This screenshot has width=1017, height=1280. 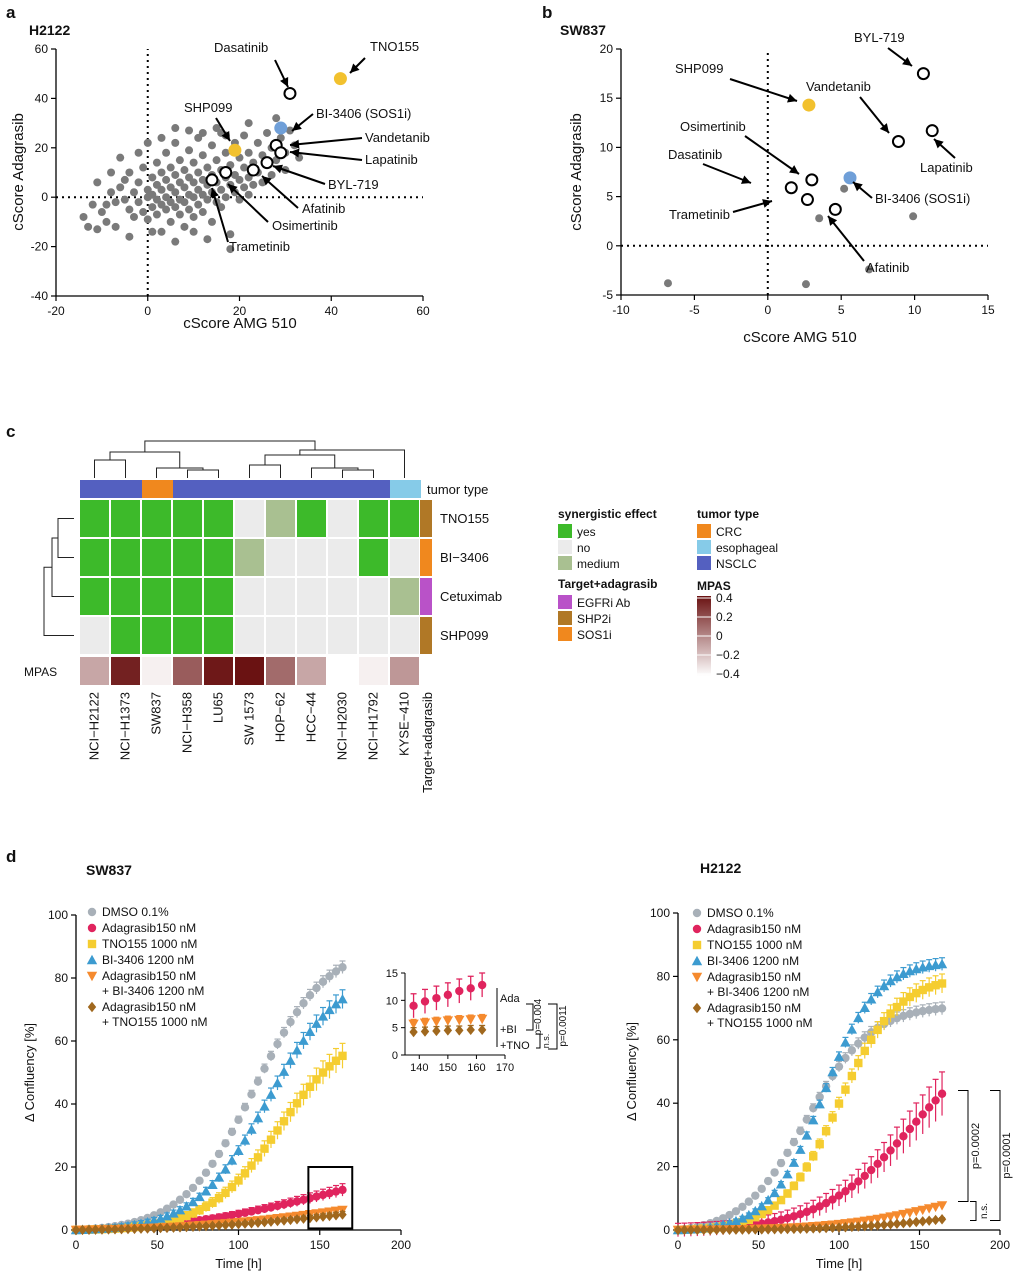 What do you see at coordinates (724, 617) in the screenshot?
I see `c-legend-mpas-tick-label: 0.2` at bounding box center [724, 617].